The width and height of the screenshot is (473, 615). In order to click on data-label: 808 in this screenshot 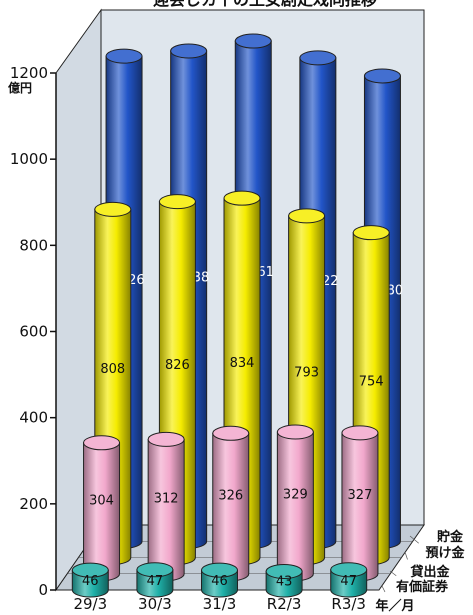, I will do `click(112, 369)`.